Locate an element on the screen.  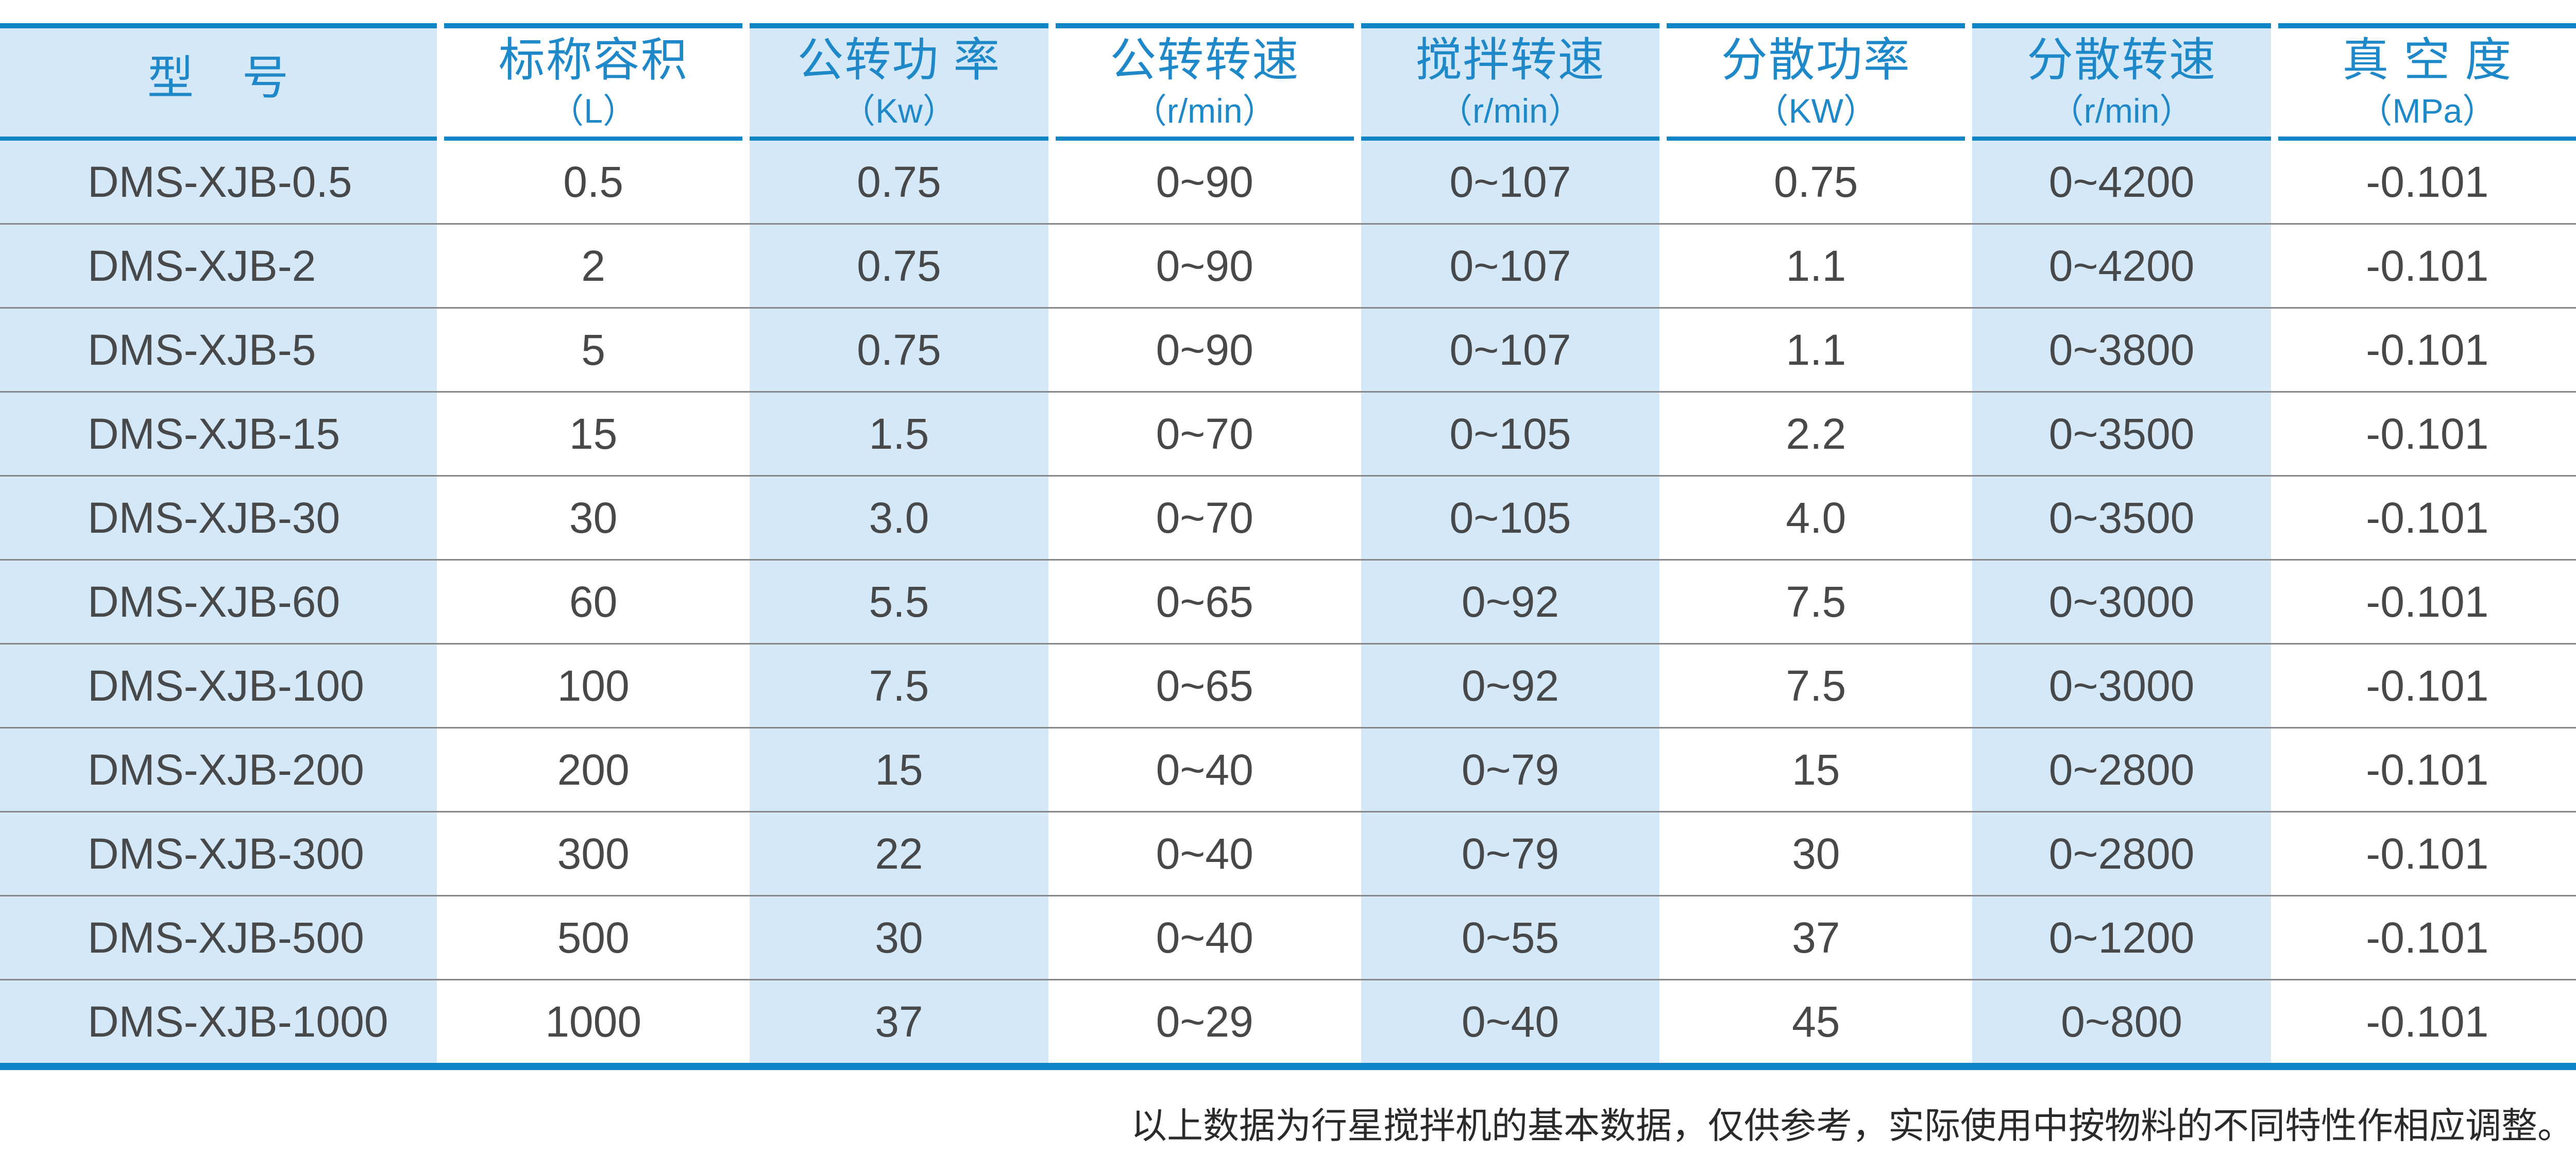
value-cell: 45 is located at coordinates (1816, 1022).